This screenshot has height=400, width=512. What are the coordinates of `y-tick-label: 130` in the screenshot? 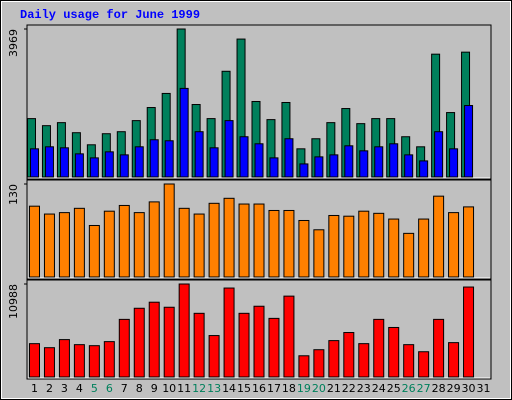 It's located at (13, 194).